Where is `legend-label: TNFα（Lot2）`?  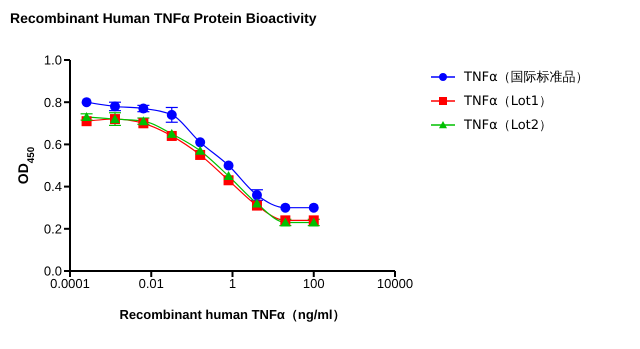
legend-label: TNFα（Lot2） is located at coordinates (508, 125).